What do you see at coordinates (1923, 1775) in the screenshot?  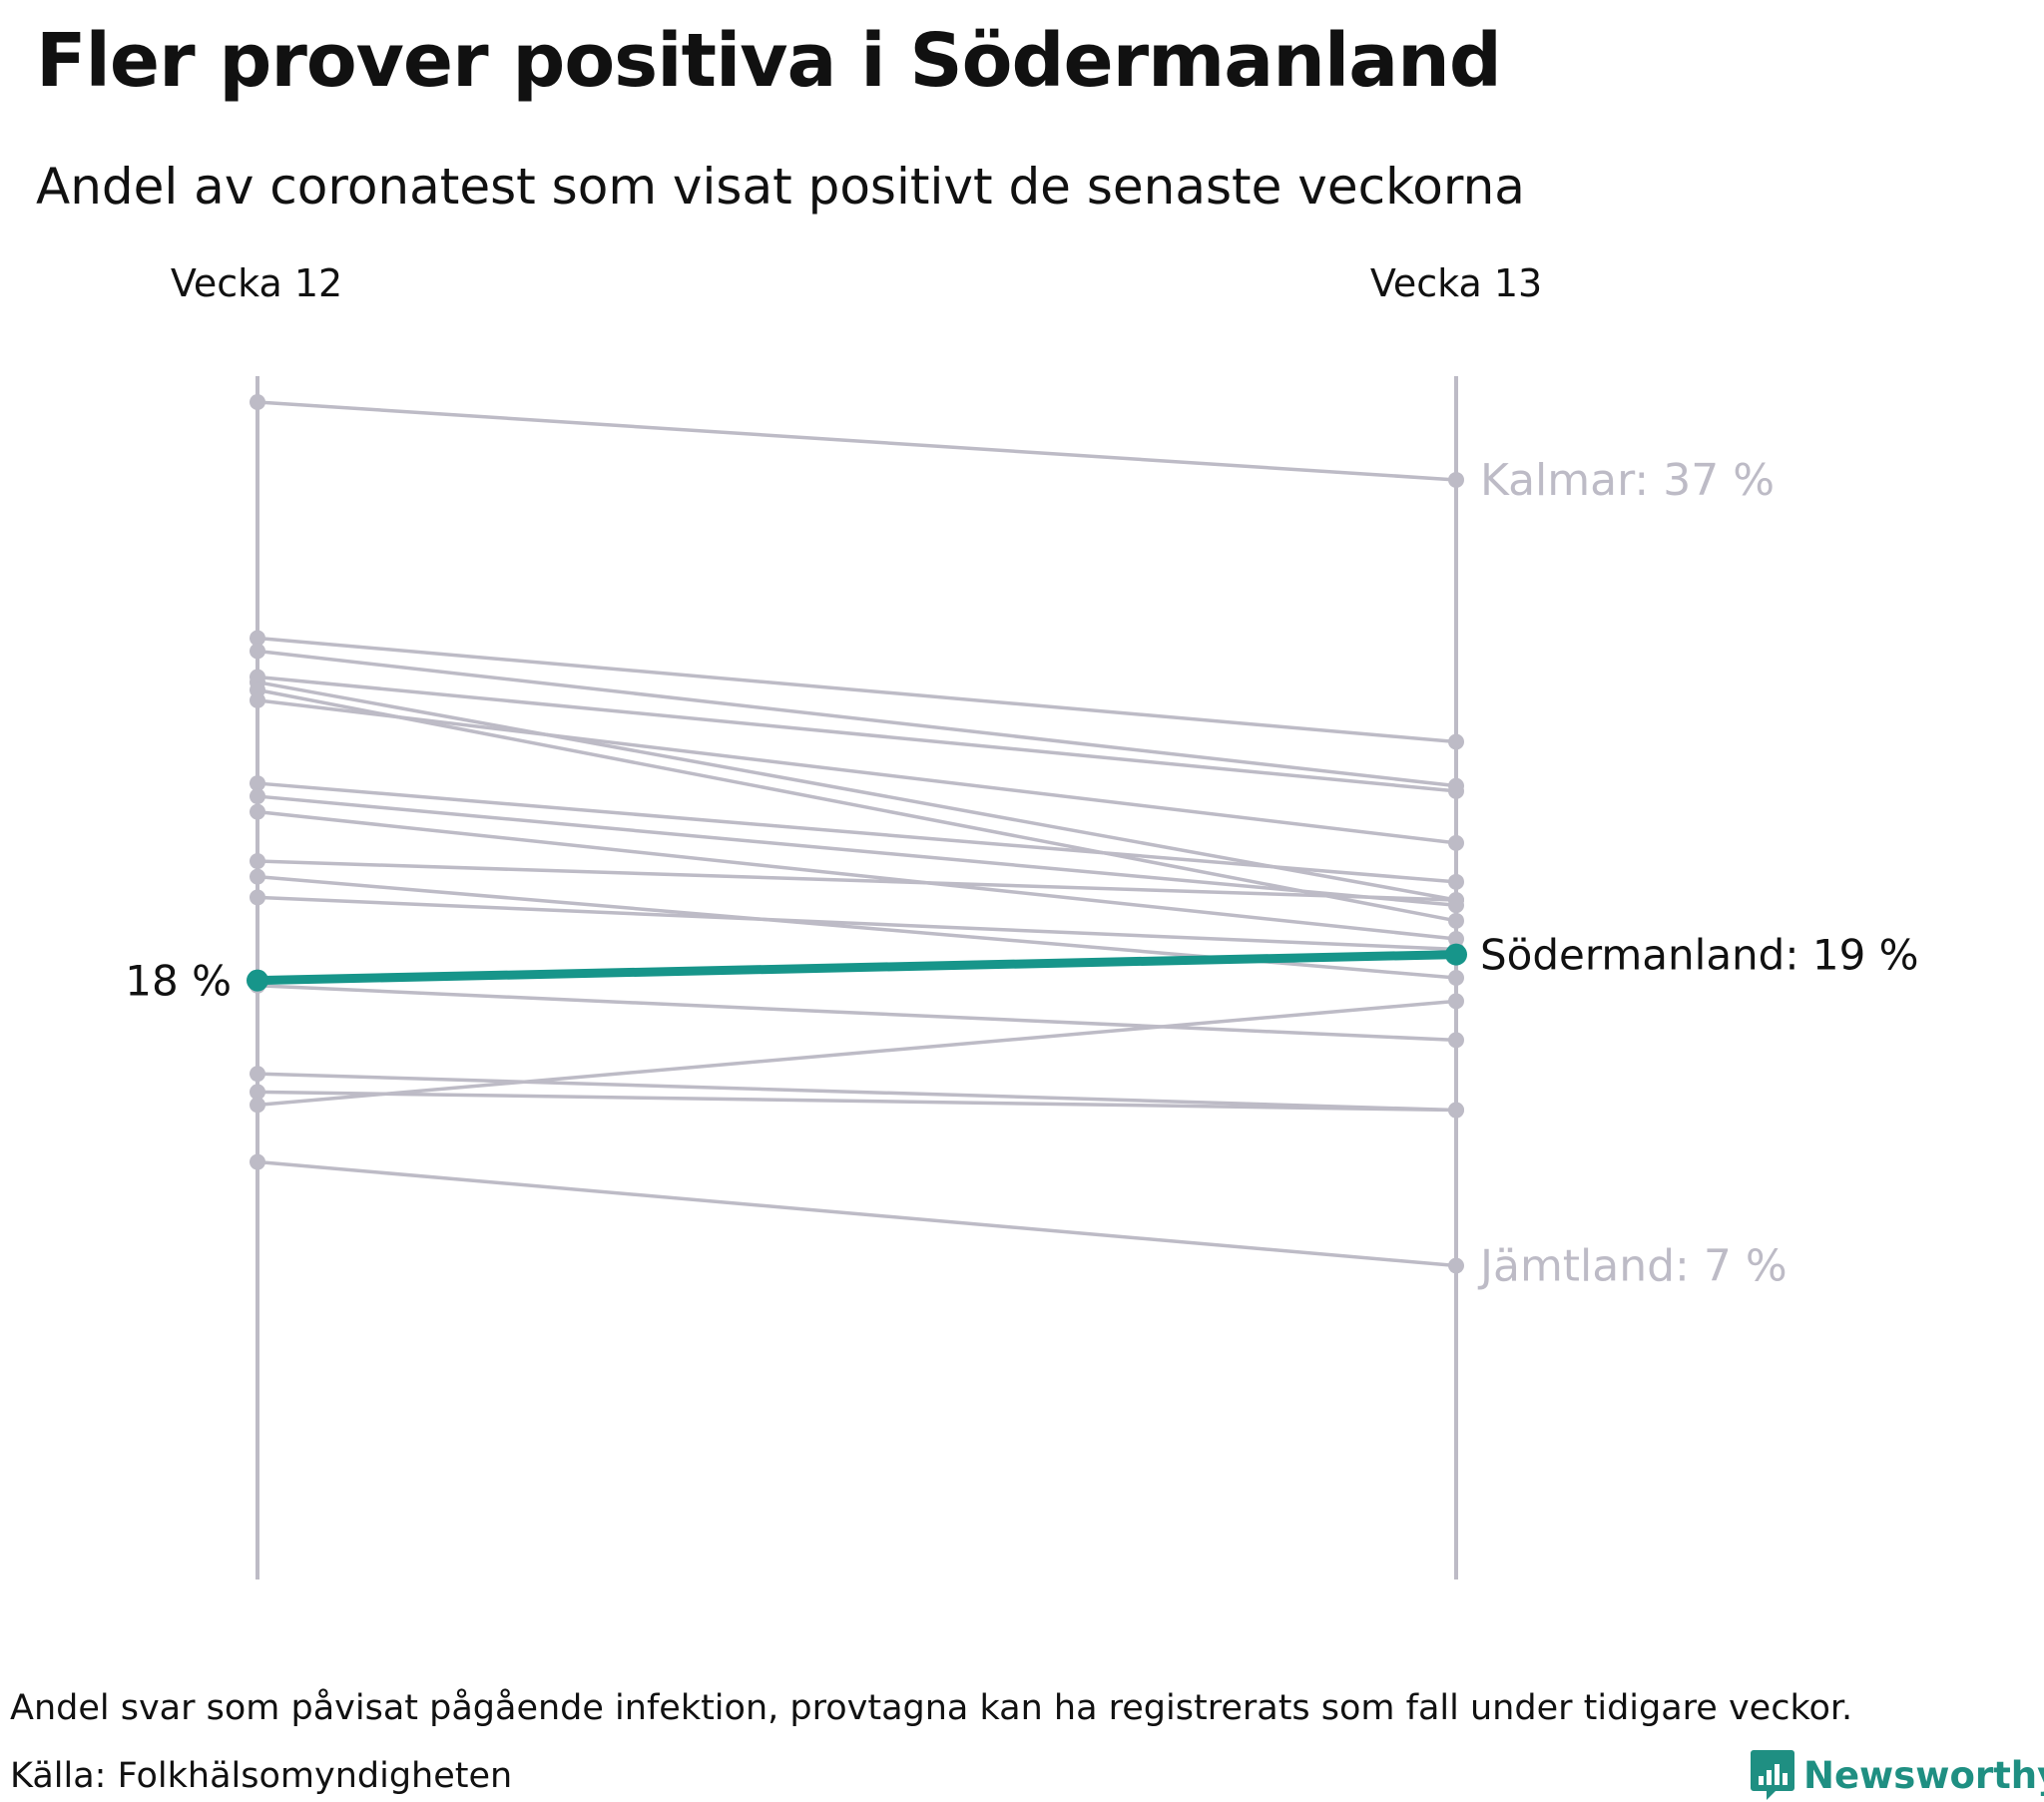 I see `logo-text: Newsworthy` at bounding box center [1923, 1775].